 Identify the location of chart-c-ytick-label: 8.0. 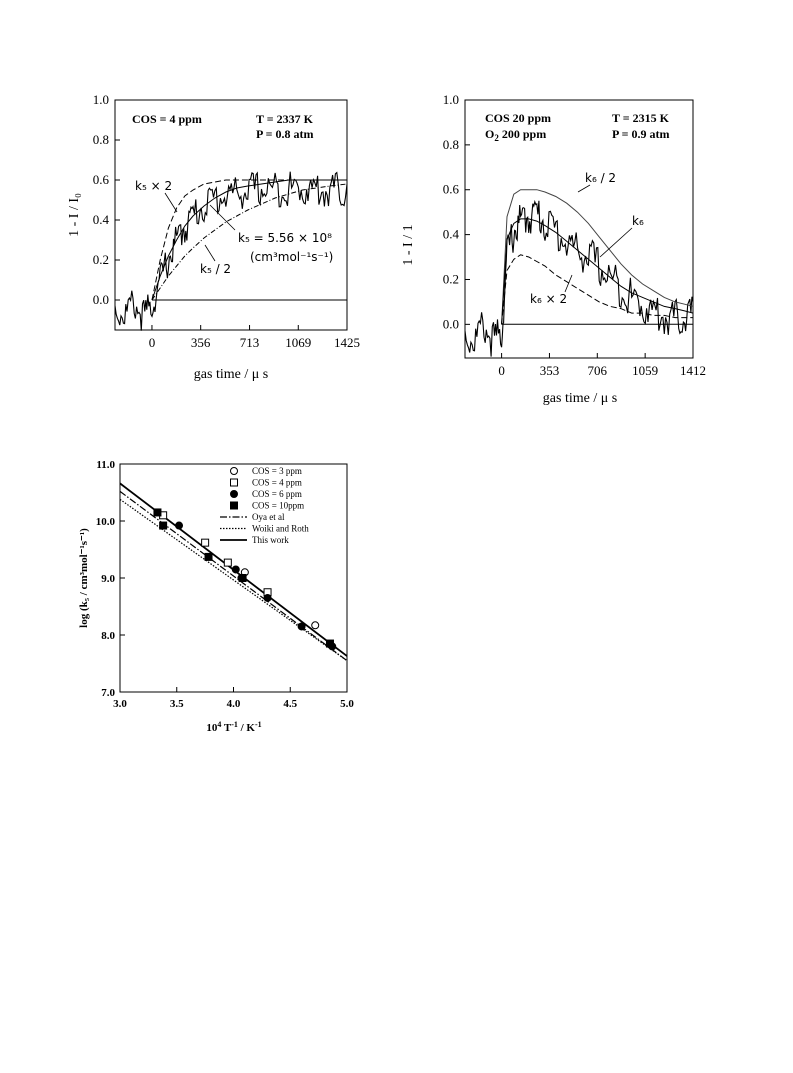
(108, 636).